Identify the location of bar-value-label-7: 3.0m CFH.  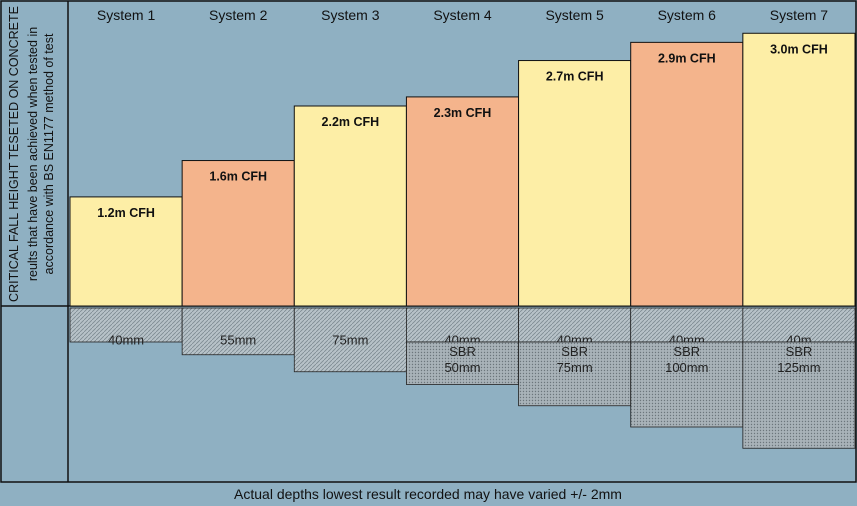
(799, 49).